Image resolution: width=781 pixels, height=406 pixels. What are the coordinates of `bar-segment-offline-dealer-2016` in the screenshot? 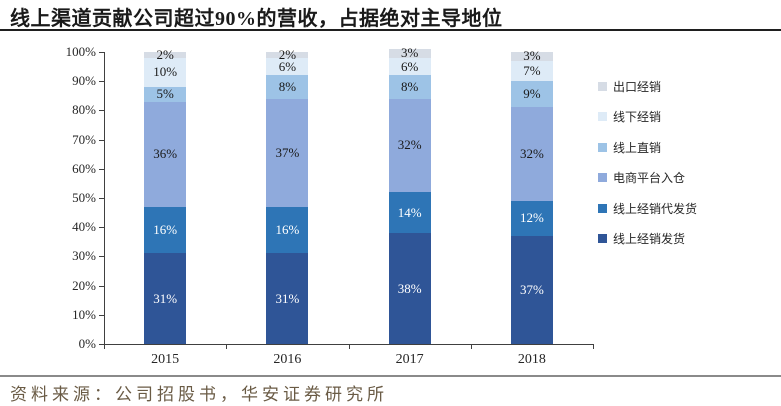 It's located at (287, 66).